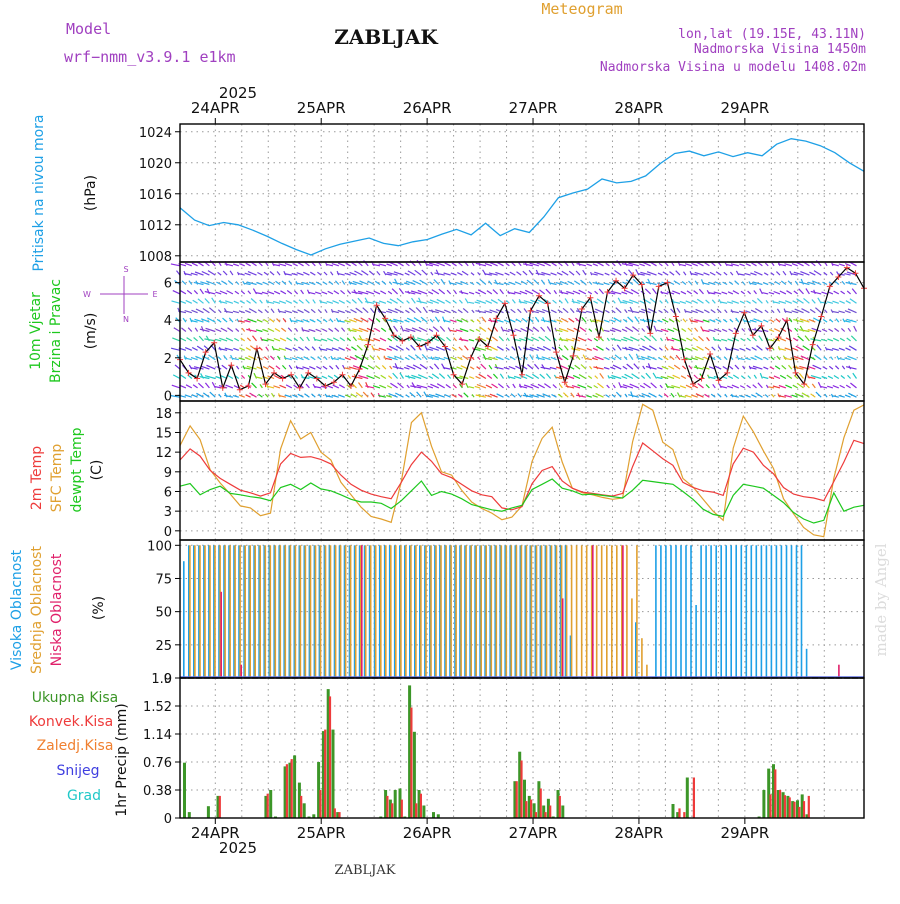 The image size is (900, 904). I want to click on date-label-bottom: 24APR, so click(215, 833).